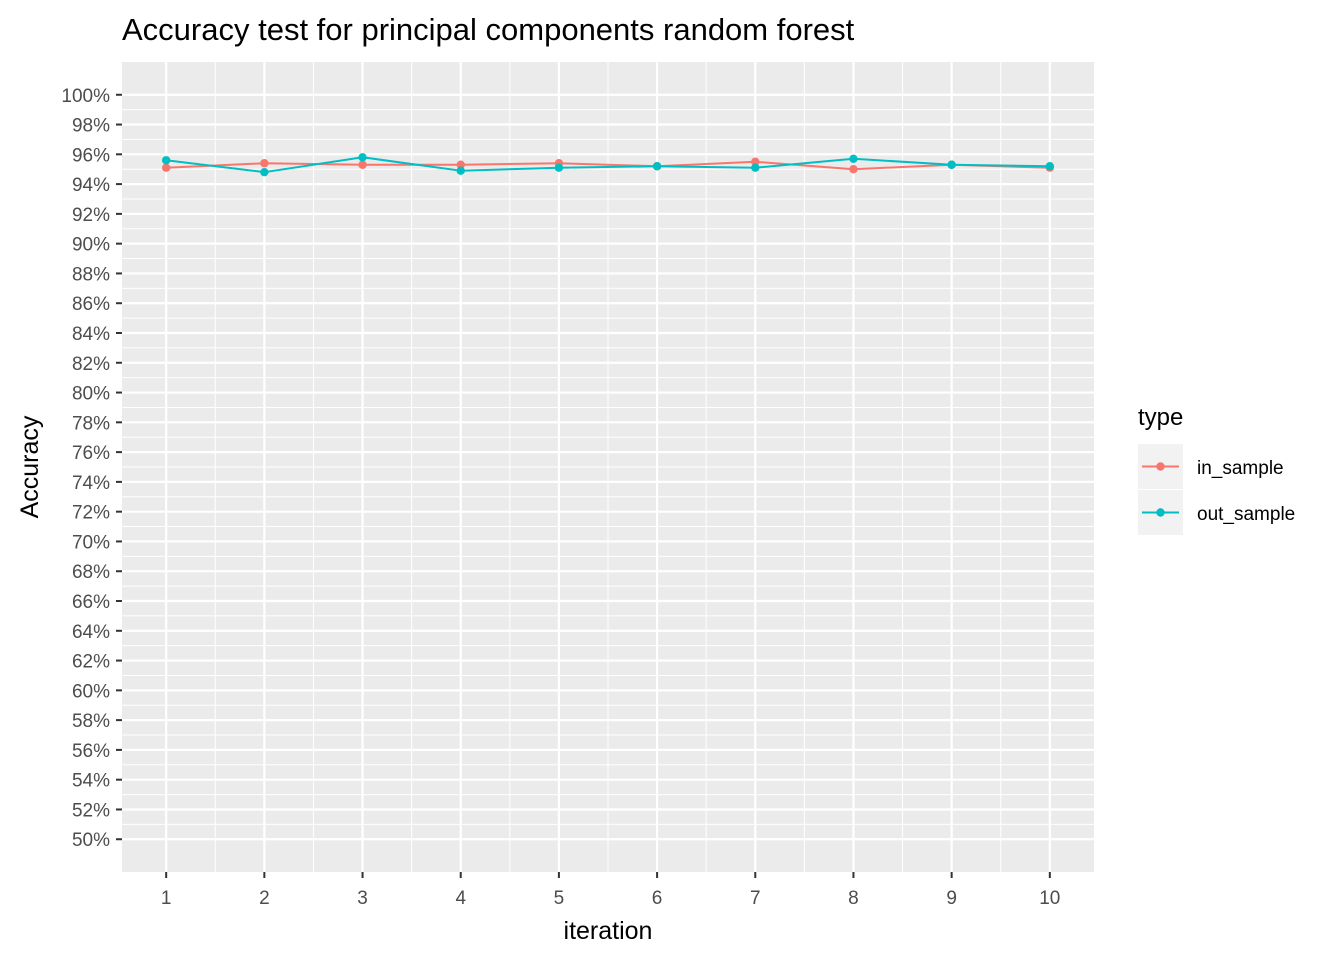  What do you see at coordinates (91, 394) in the screenshot?
I see `y-tick-label: 80%` at bounding box center [91, 394].